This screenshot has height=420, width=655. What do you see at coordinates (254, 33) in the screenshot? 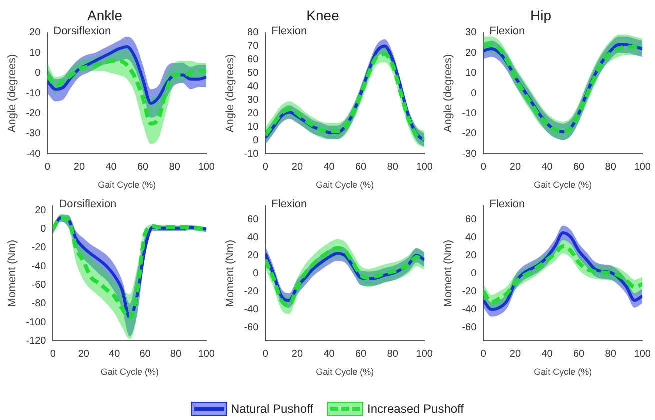
I see `y-tick-label: 80` at bounding box center [254, 33].